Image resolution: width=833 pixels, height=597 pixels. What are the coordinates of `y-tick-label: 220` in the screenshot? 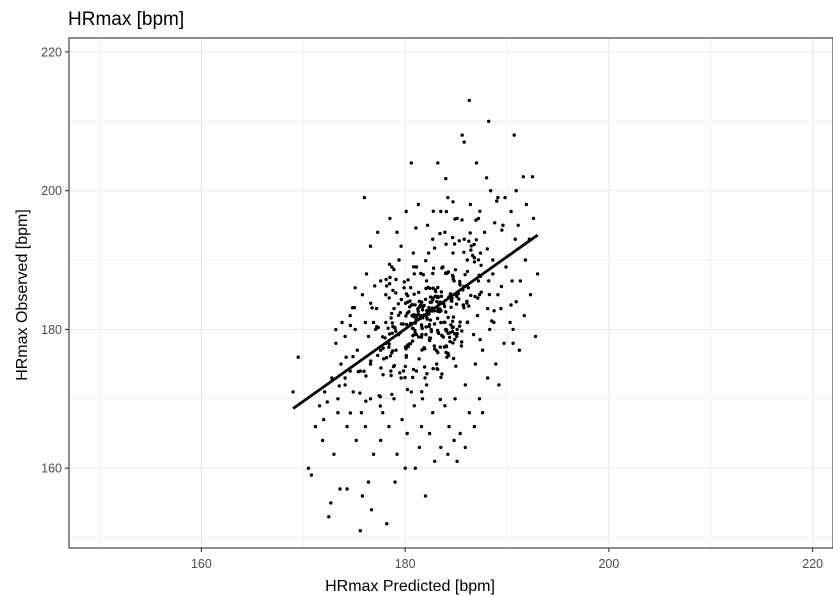 It's located at (51, 52).